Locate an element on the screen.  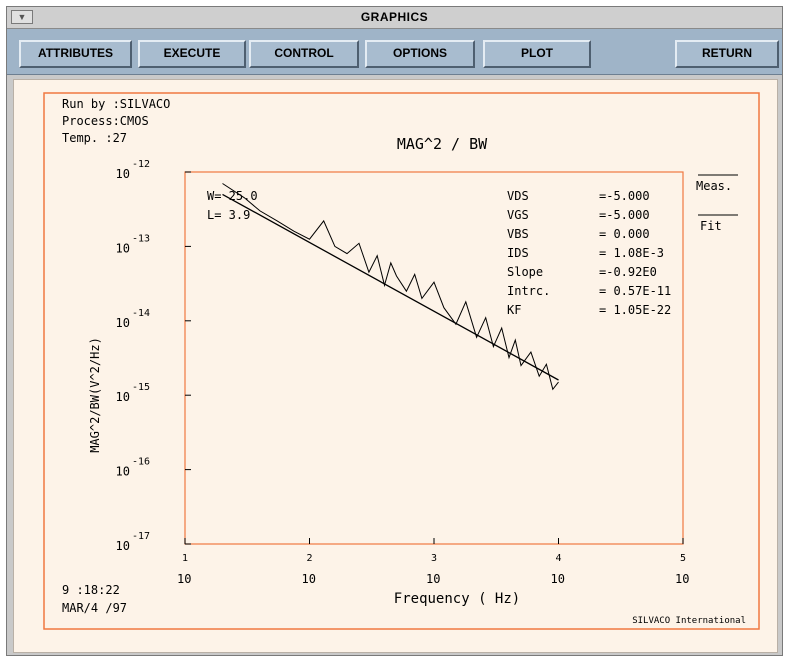
param-value: = 1.05E-22 is located at coordinates (635, 310).